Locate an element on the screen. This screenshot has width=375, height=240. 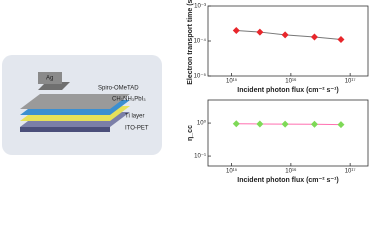
layer-label: ITO-PET is located at coordinates (137, 129).